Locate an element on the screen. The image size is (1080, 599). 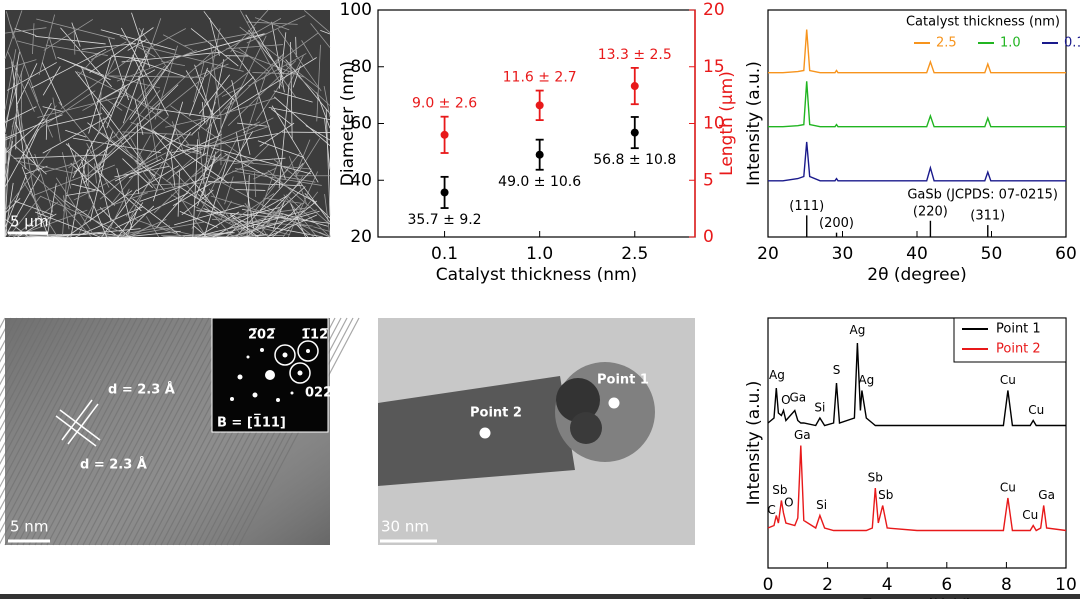
peak-label: Sb is located at coordinates (885, 495).